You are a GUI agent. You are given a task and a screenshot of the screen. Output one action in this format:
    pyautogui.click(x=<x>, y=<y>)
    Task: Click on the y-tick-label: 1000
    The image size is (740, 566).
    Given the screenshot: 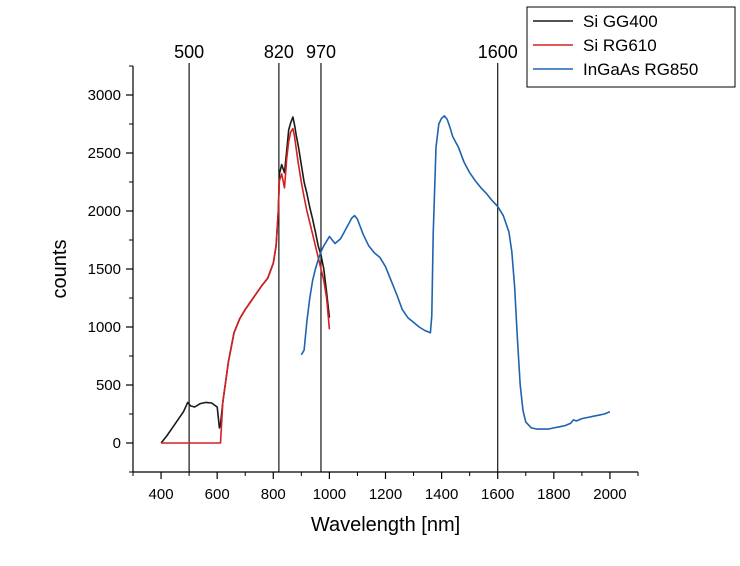 What is the action you would take?
    pyautogui.click(x=104, y=327)
    